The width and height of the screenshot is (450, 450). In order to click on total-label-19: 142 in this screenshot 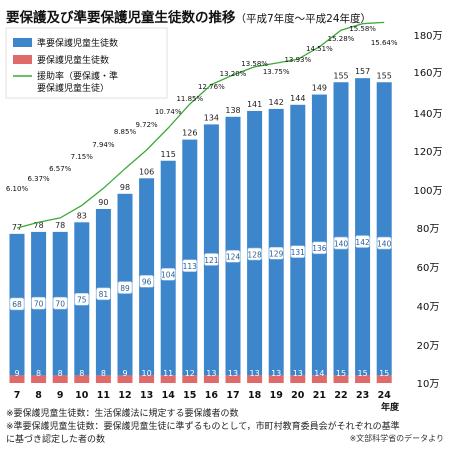, I will do `click(276, 102)`.